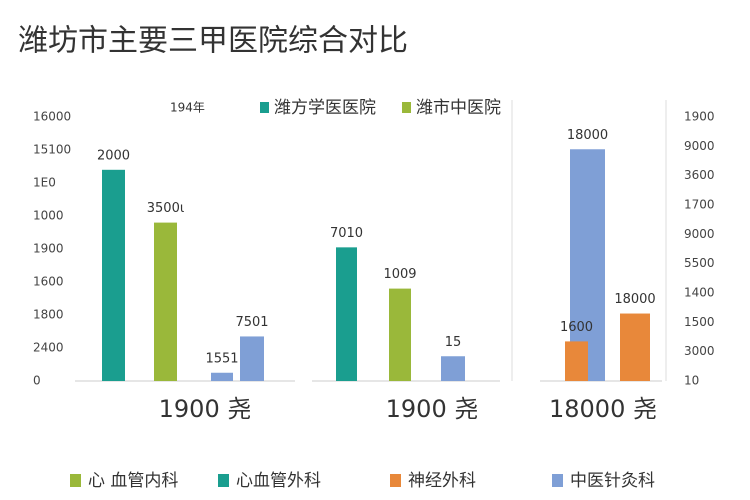 Image resolution: width=750 pixels, height=500 pixels. Describe the element at coordinates (48, 348) in the screenshot. I see `y-tick-label: 2400` at that location.